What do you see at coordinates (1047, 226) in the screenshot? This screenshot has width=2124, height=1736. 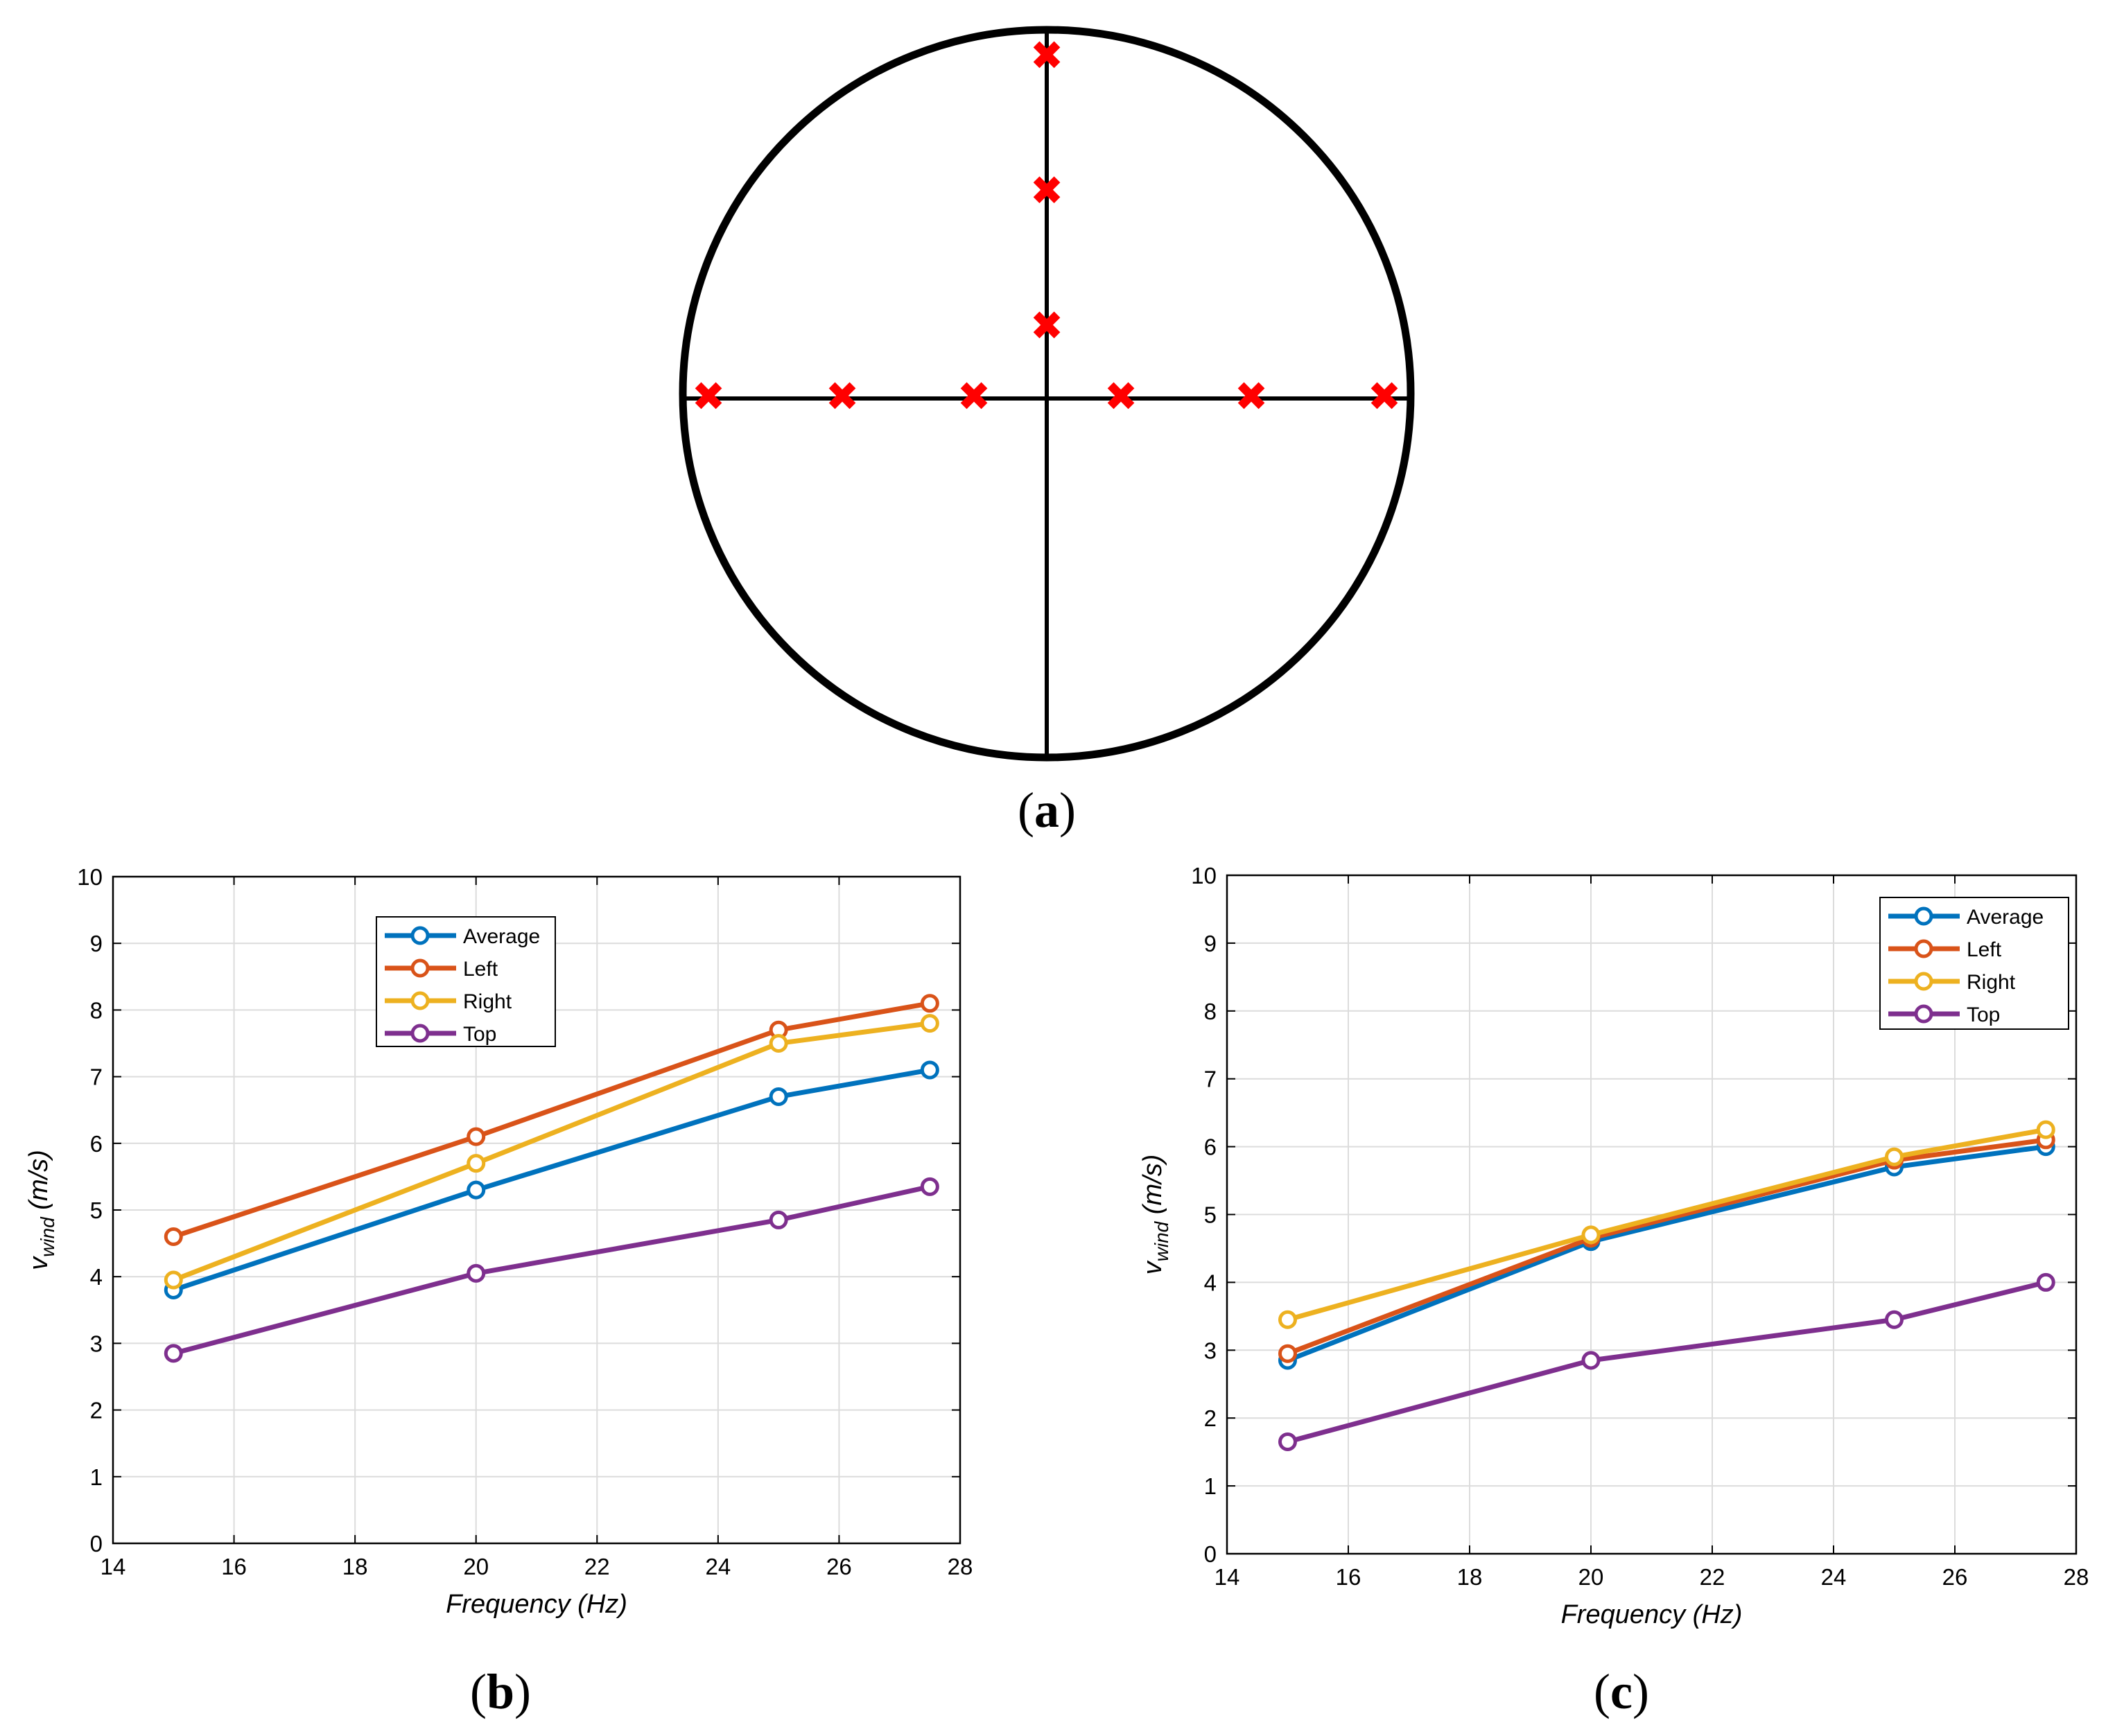 I see `sensor-markers: ✖ ✖ ✖ ✖ ✖ ✖ ✖ ✖ ✖` at bounding box center [1047, 226].